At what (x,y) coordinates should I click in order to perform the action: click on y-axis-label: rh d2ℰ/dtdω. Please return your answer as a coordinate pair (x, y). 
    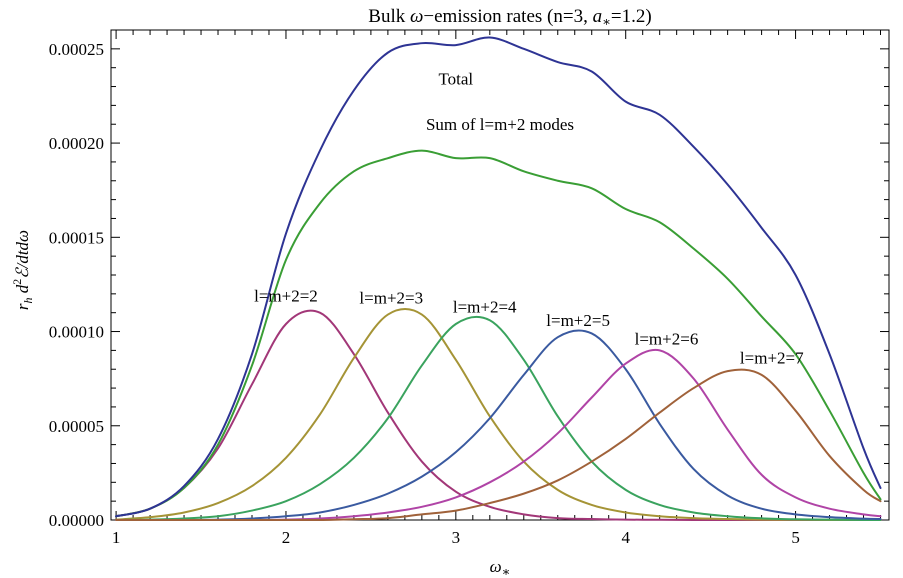
    Looking at the image, I should click on (22, 270).